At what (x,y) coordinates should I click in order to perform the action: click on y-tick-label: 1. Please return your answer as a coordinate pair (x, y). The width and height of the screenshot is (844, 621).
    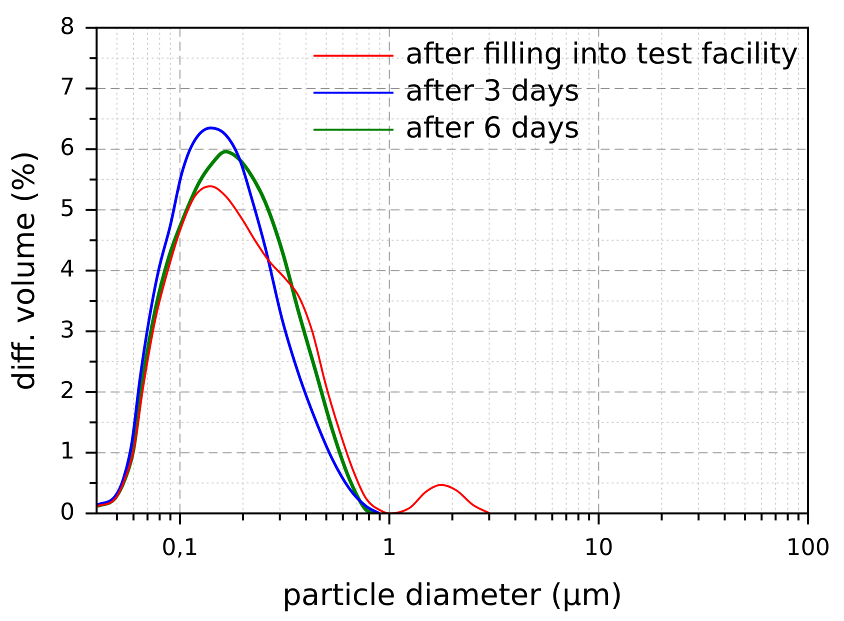
    Looking at the image, I should click on (67, 451).